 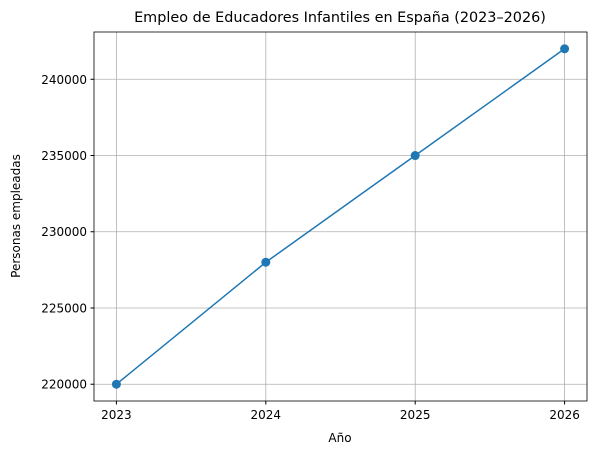 What do you see at coordinates (266, 415) in the screenshot?
I see `x-tick-label: 2024` at bounding box center [266, 415].